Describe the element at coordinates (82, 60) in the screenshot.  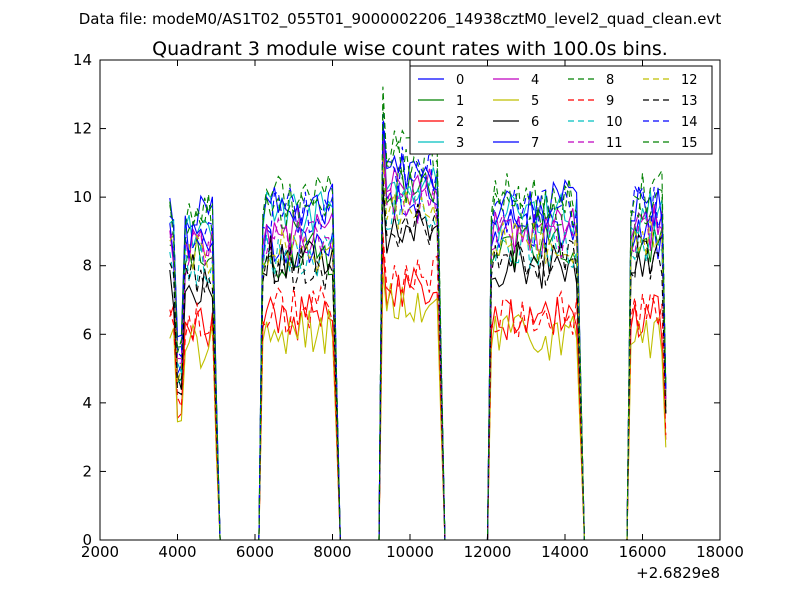
I see `y-tick-label: 14` at that location.